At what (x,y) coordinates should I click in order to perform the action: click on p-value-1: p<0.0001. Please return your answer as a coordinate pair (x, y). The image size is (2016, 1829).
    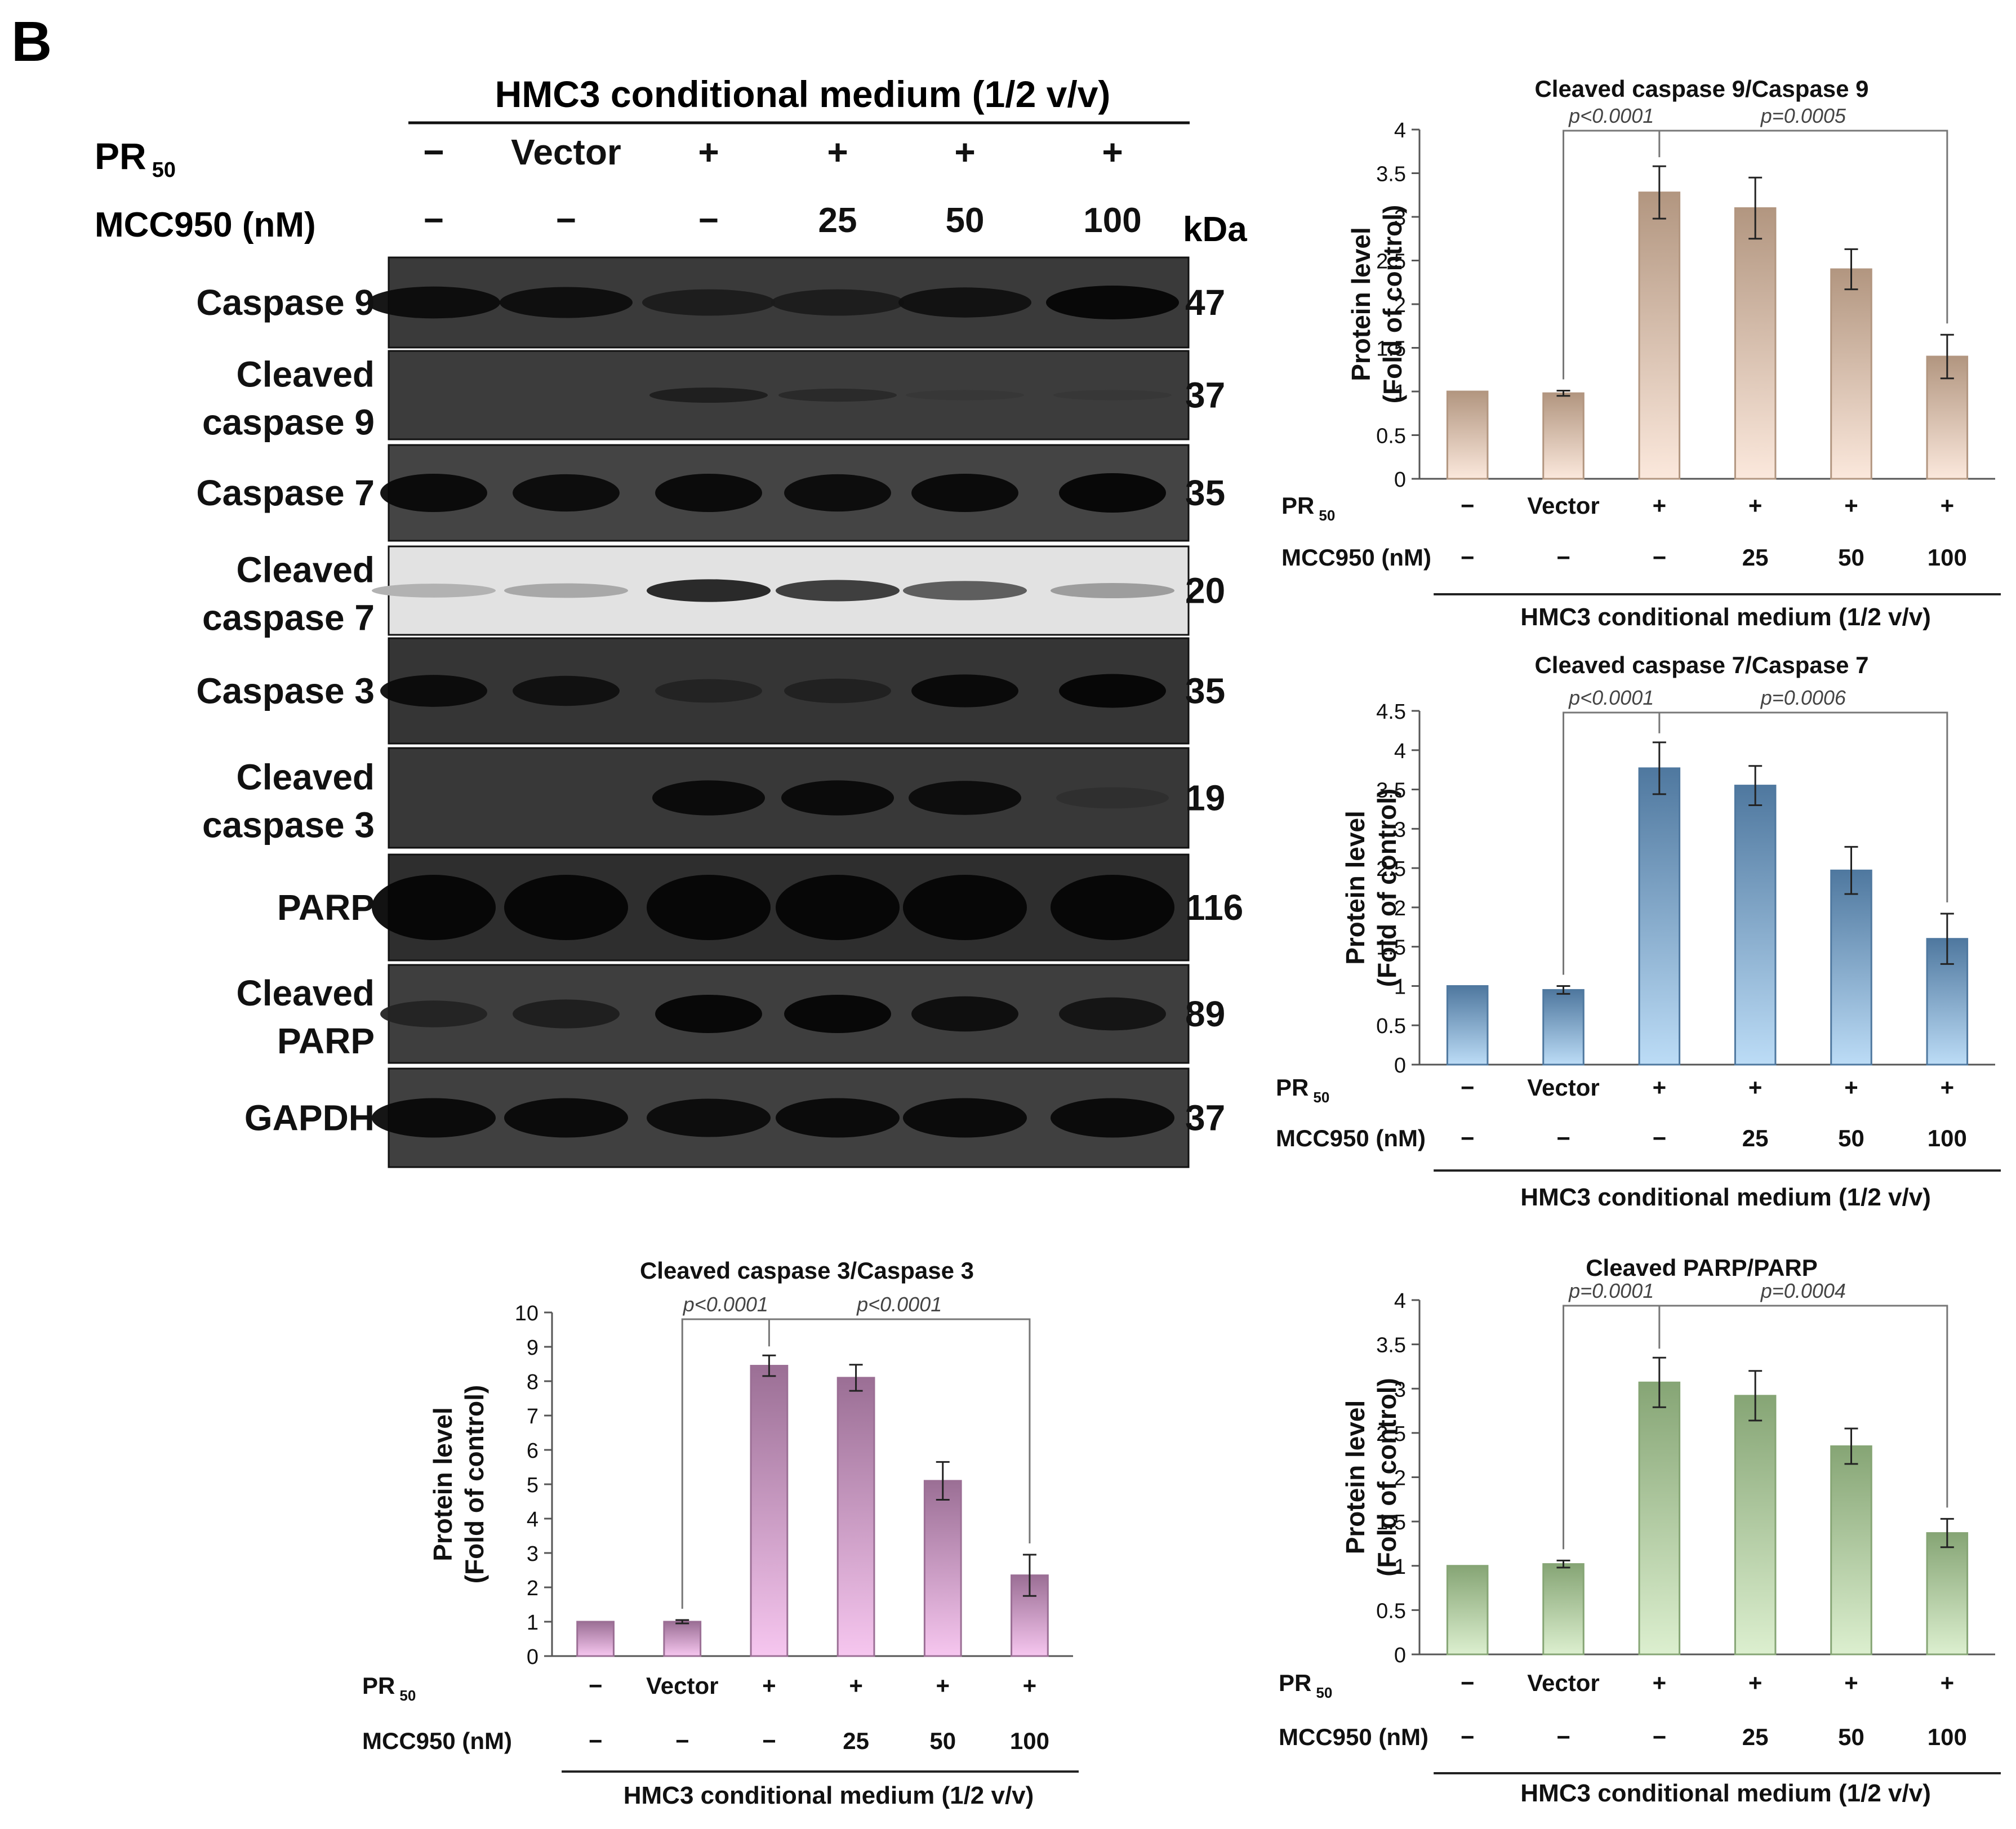
    Looking at the image, I should click on (1611, 116).